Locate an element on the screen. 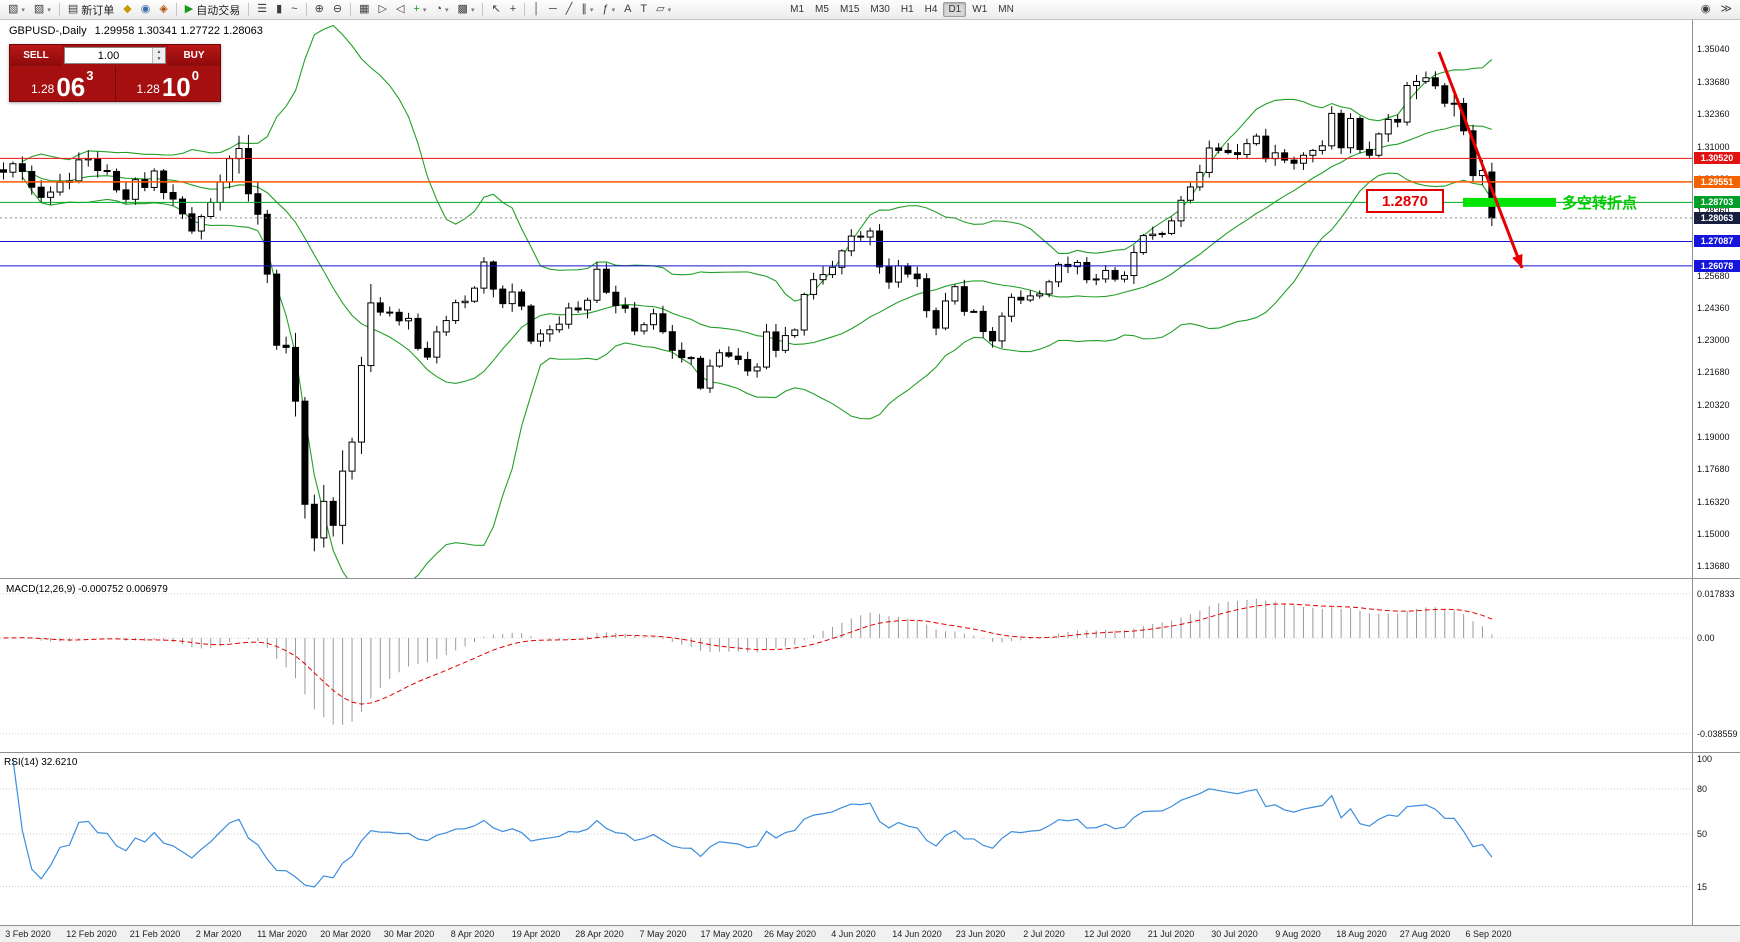 This screenshot has width=1740, height=942. navigator-button: ◈ is located at coordinates (163, 9).